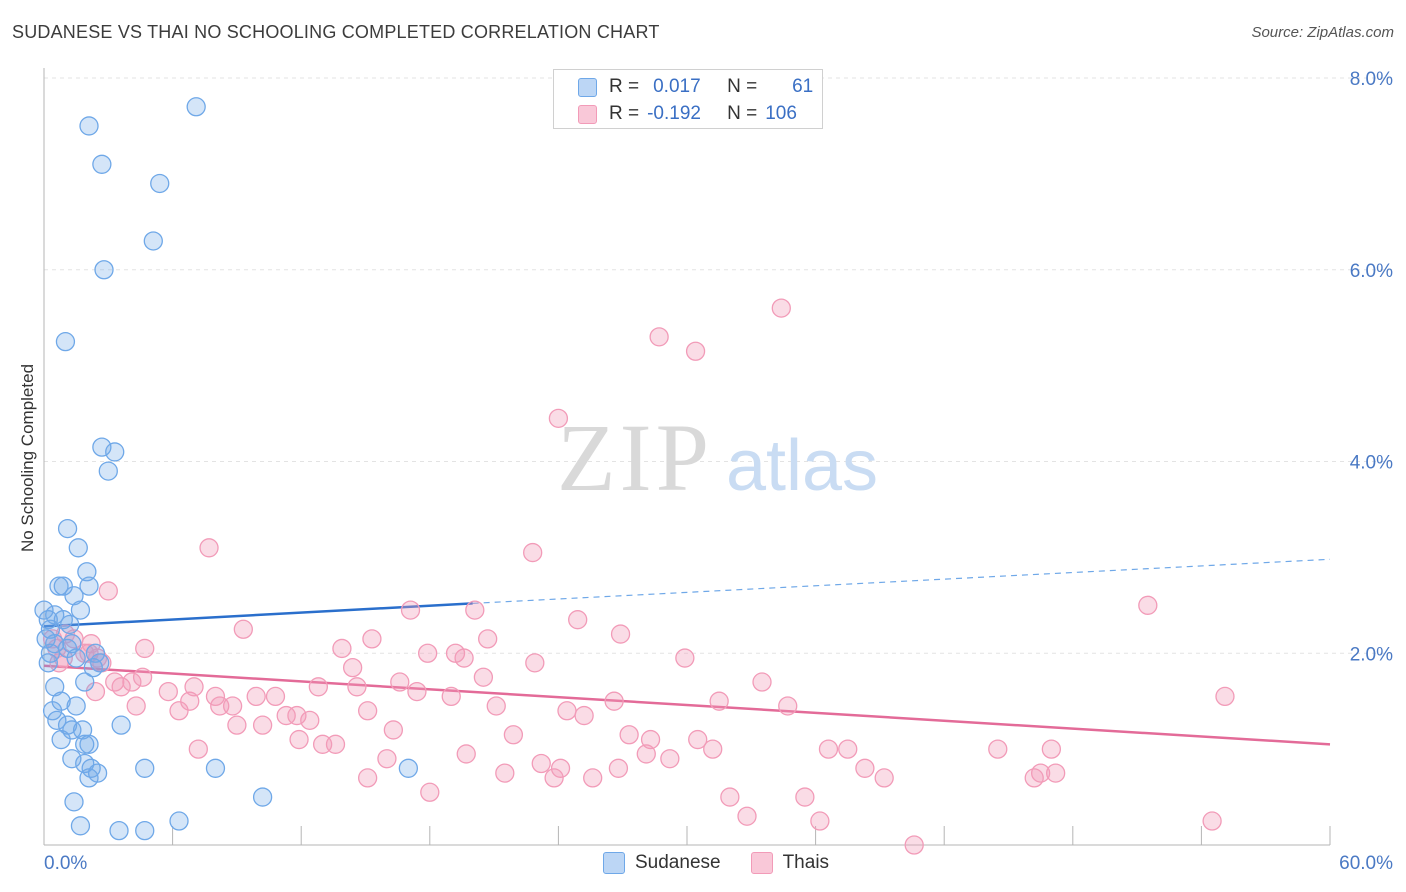 The image size is (1406, 892). I want to click on chart-source: Source: ZipAtlas.com, so click(1322, 32).